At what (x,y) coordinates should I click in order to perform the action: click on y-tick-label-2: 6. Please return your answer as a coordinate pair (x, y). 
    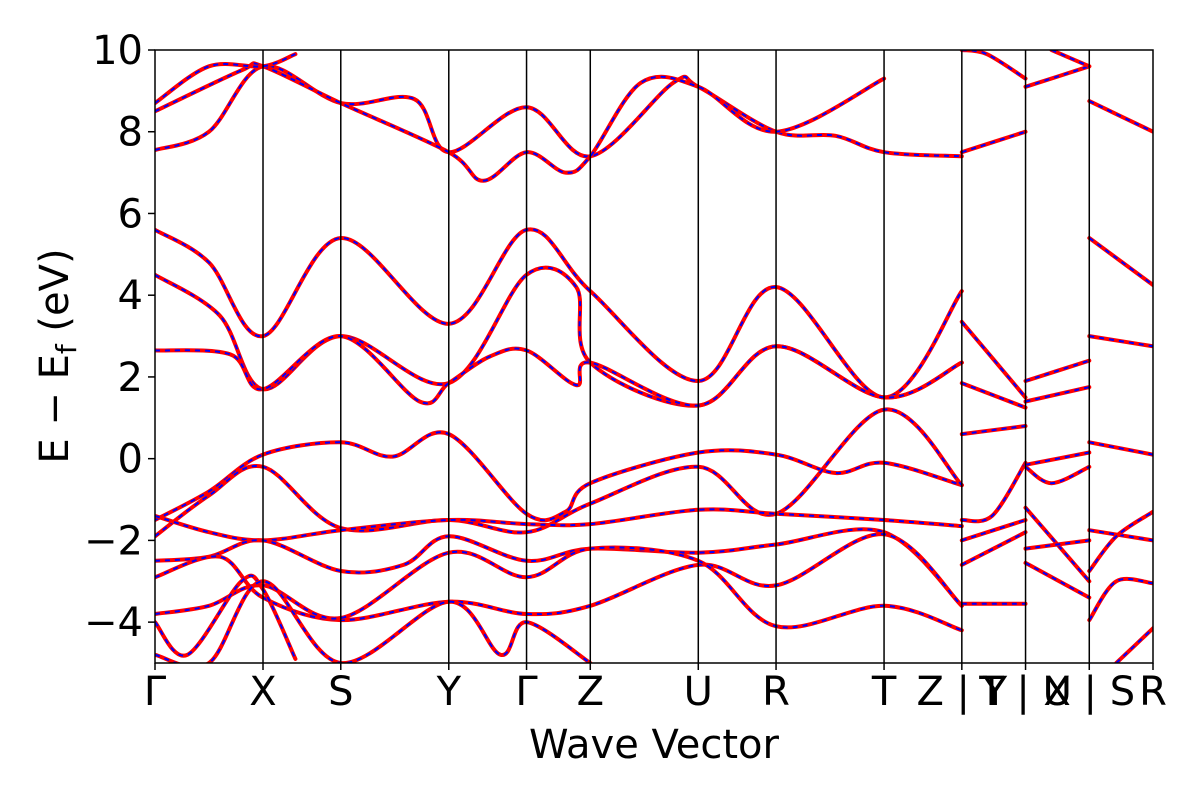
    Looking at the image, I should click on (130, 214).